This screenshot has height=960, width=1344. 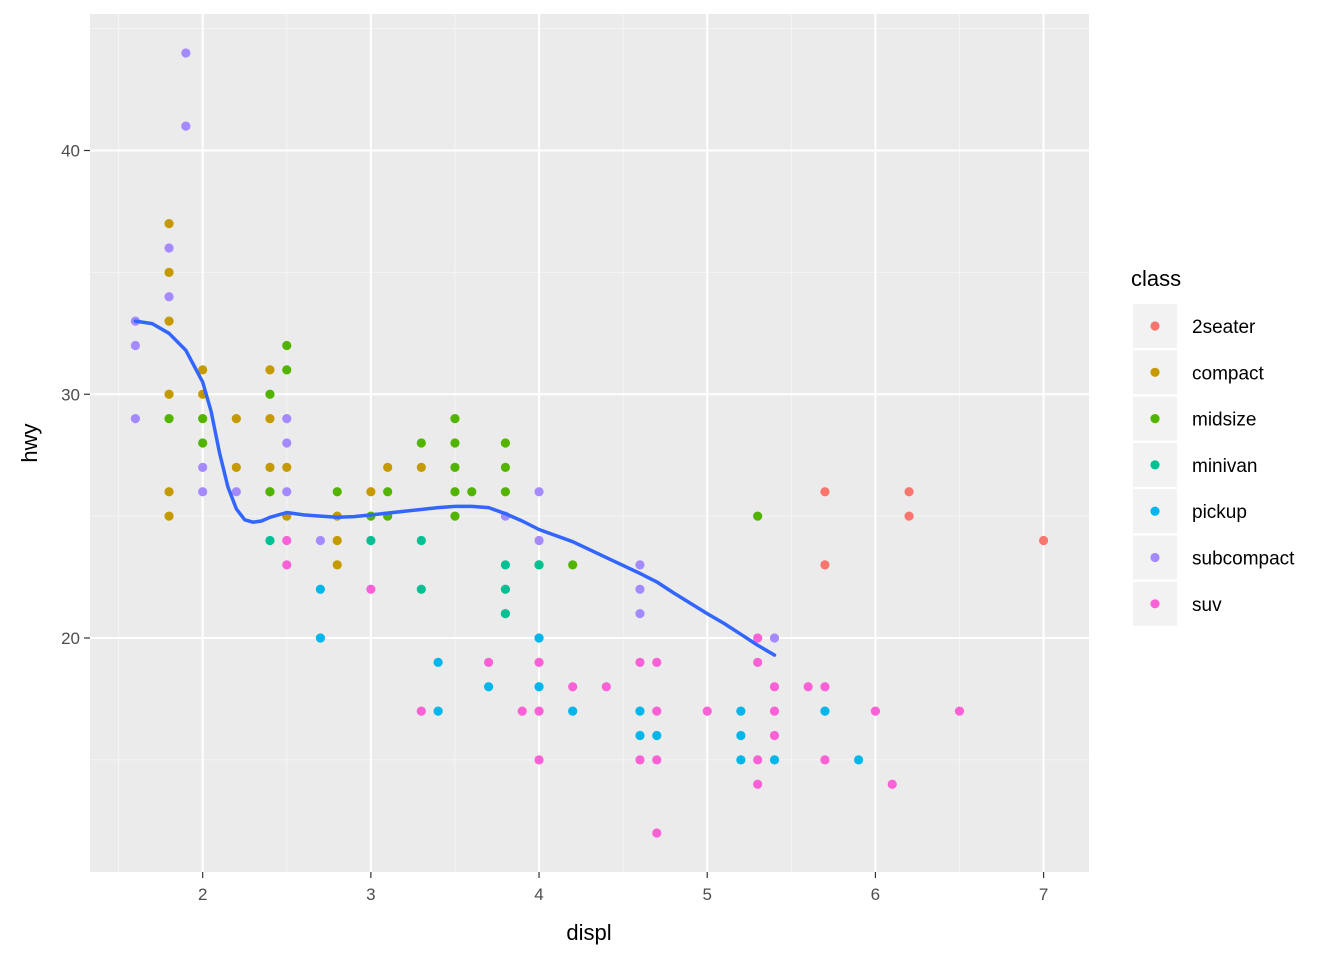 I want to click on x-tick-label: 7, so click(x=1043, y=894).